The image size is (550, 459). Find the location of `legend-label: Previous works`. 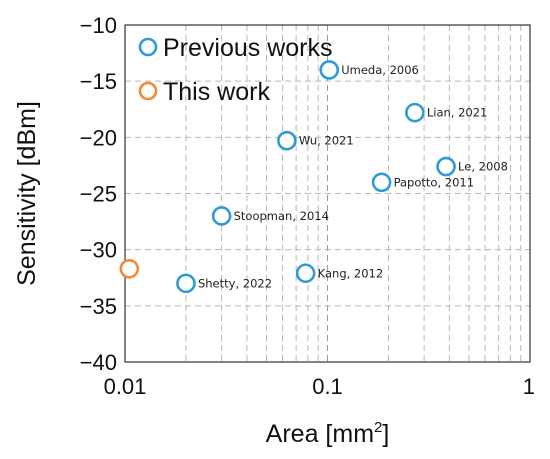

legend-label: Previous works is located at coordinates (248, 48).